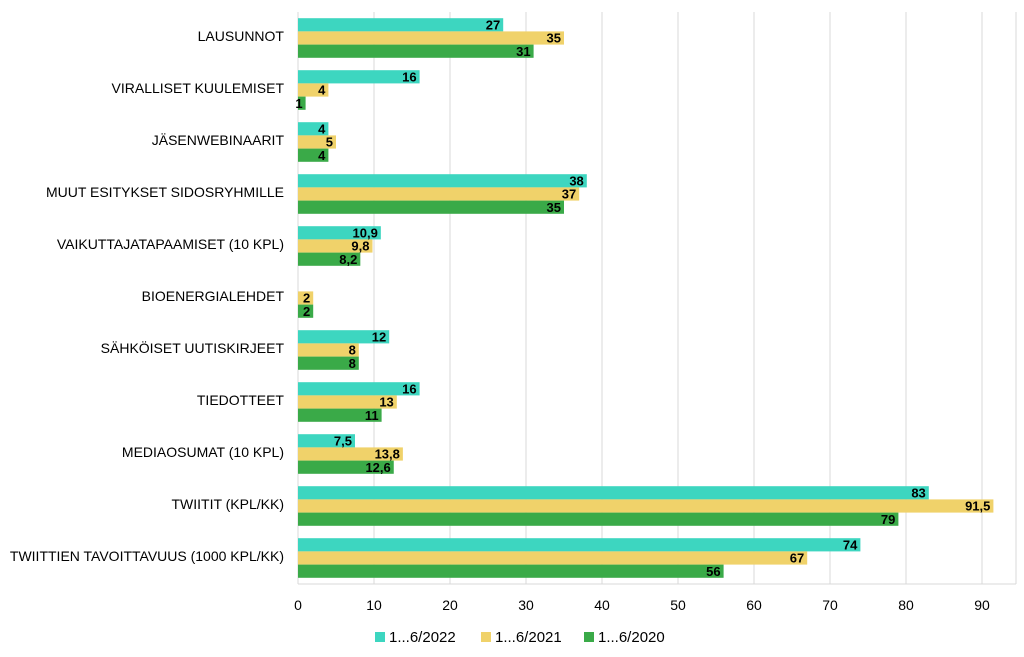 The width and height of the screenshot is (1024, 657). I want to click on data-label: 74, so click(850, 544).